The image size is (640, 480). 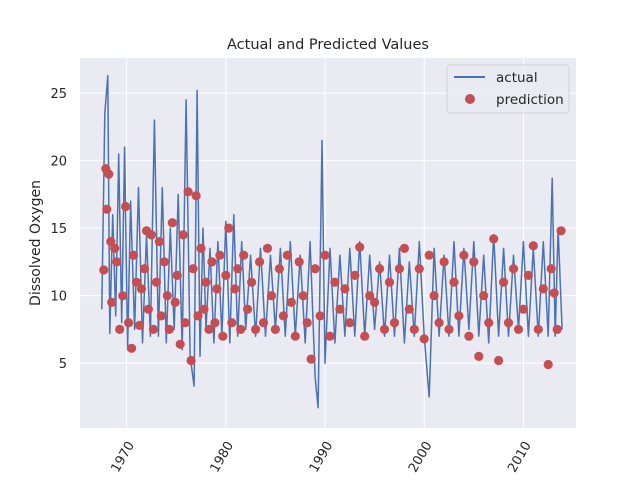 I want to click on y-tick-label: 15, so click(x=58, y=229).